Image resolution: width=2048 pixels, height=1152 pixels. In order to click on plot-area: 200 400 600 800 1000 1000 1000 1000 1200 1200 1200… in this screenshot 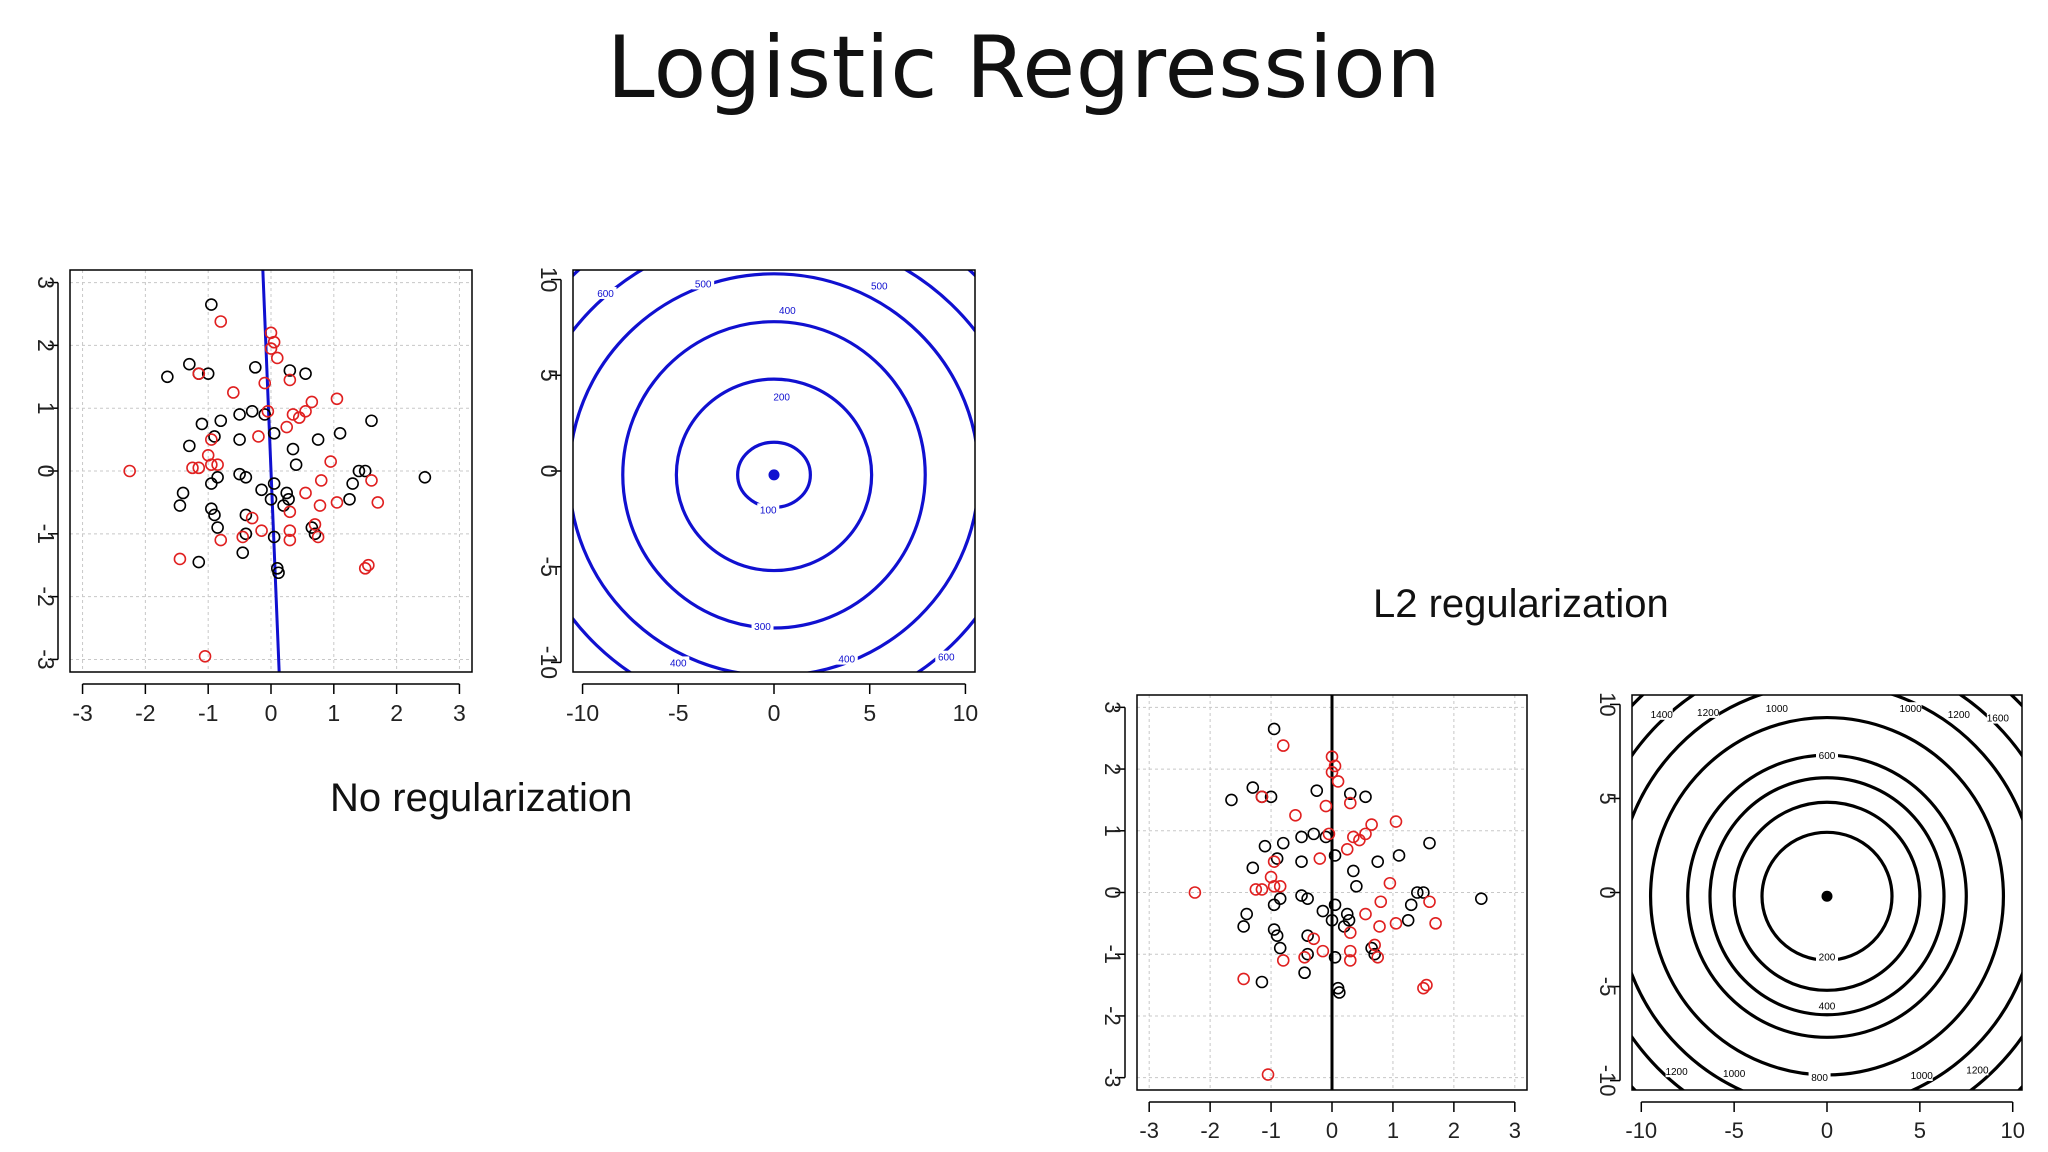, I will do `click(1827, 892)`.